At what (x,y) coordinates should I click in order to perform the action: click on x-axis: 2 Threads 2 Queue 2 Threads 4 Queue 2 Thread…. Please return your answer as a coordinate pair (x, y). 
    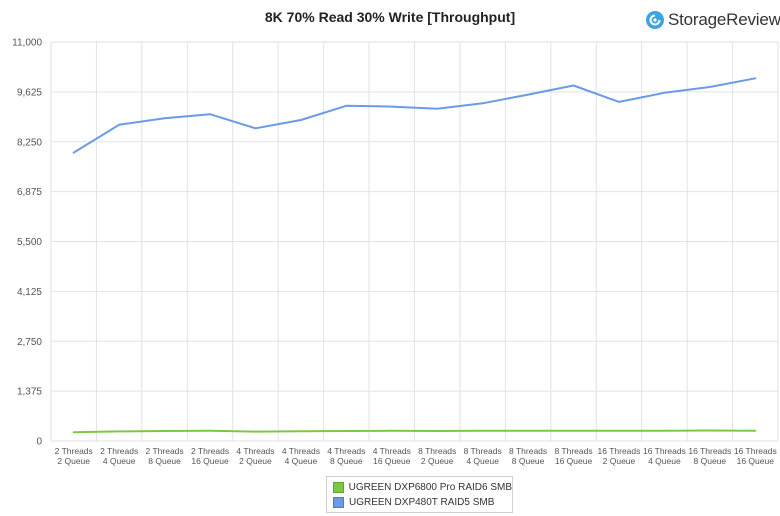
    Looking at the image, I should click on (416, 456).